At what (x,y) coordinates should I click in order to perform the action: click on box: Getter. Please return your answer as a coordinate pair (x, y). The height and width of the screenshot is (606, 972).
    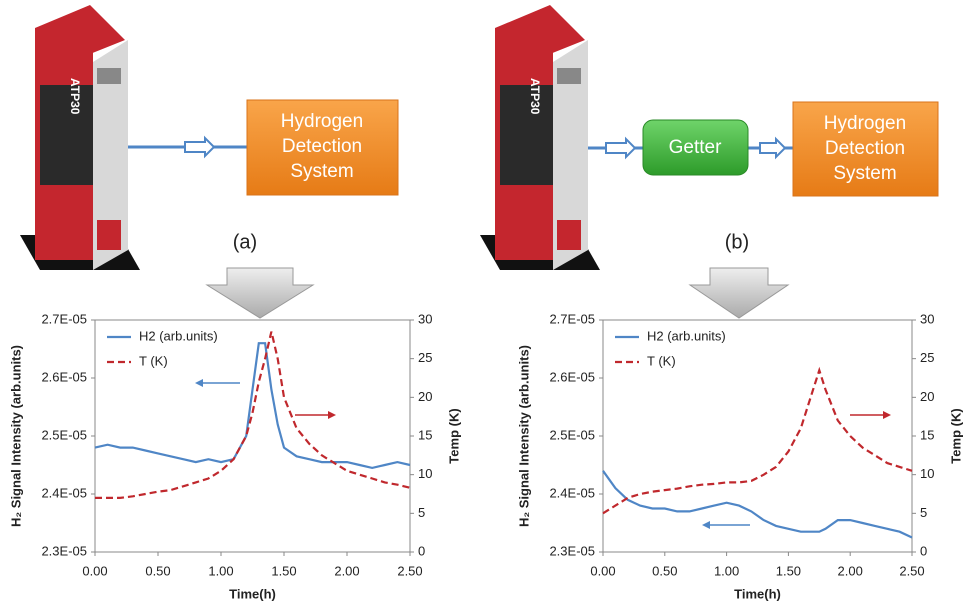
    Looking at the image, I should click on (695, 147).